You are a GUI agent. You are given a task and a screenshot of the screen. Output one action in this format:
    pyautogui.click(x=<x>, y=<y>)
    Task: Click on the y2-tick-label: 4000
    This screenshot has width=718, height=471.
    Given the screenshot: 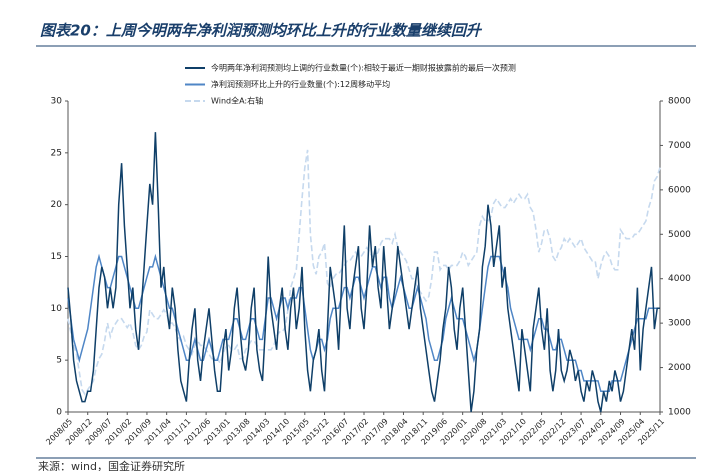 What is the action you would take?
    pyautogui.click(x=679, y=279)
    